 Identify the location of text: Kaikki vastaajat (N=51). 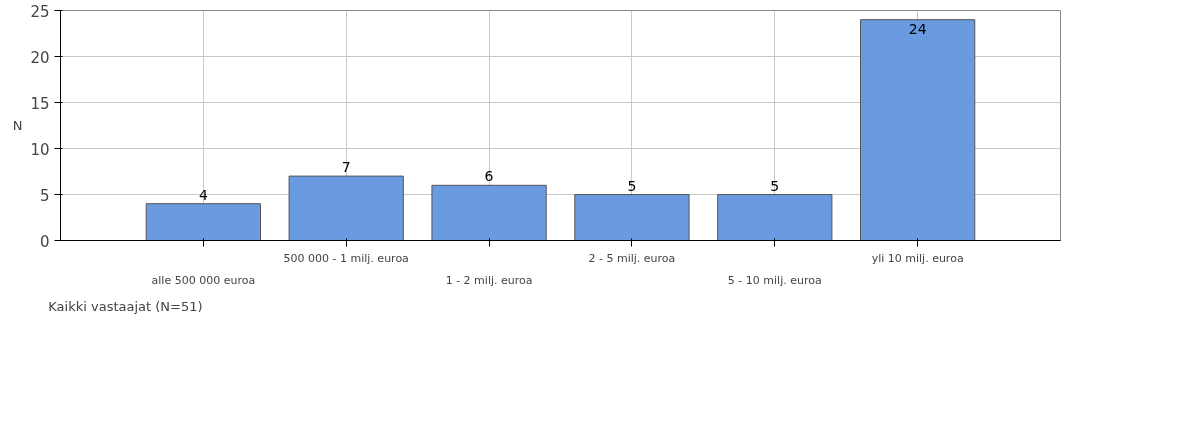
(125, 306).